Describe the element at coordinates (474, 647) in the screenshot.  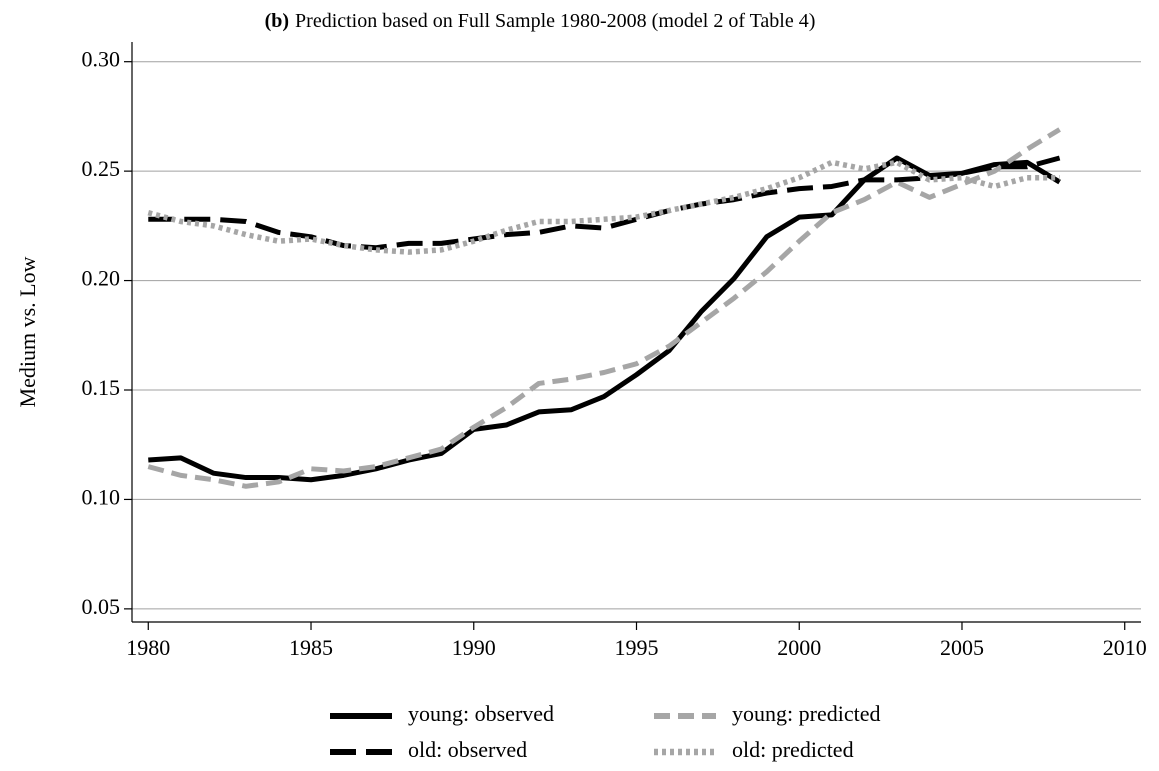
I see `x-tick-label: 1990` at that location.